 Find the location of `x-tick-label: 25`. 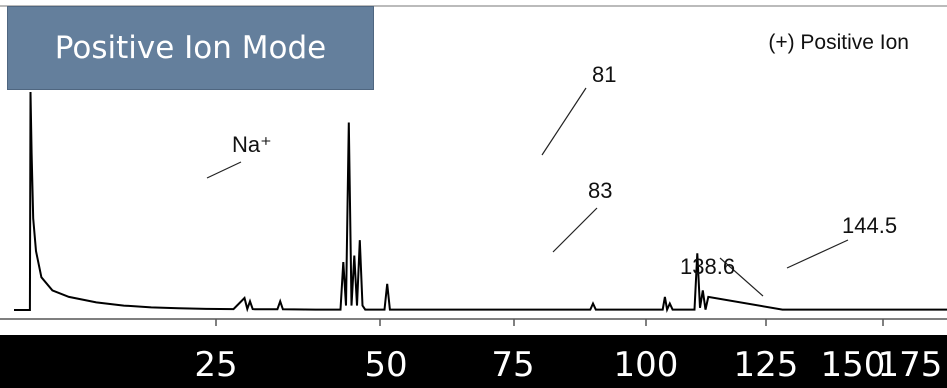

x-tick-label: 25 is located at coordinates (215, 365).